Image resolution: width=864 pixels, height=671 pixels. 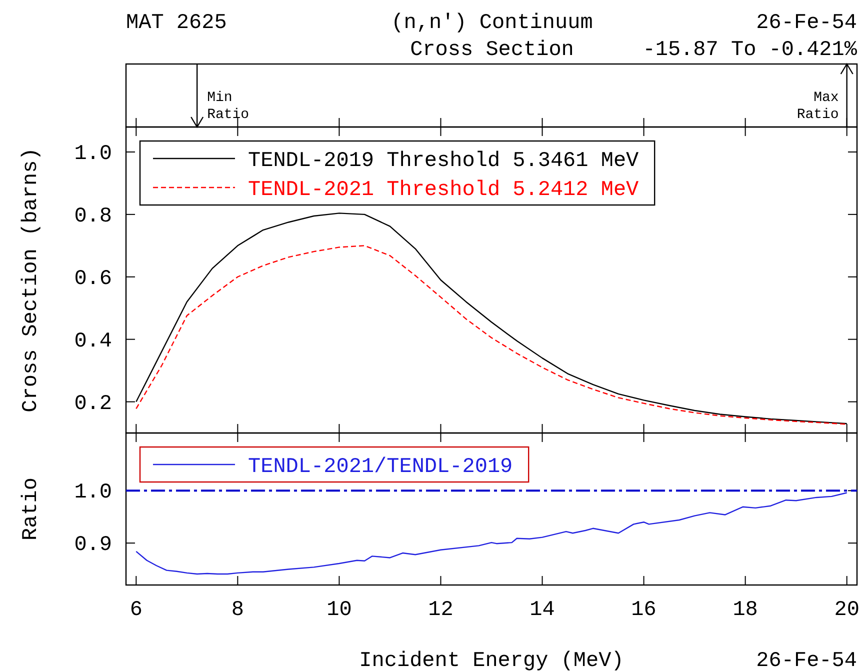 What do you see at coordinates (93, 404) in the screenshot?
I see `y-tick-label: 0.2` at bounding box center [93, 404].